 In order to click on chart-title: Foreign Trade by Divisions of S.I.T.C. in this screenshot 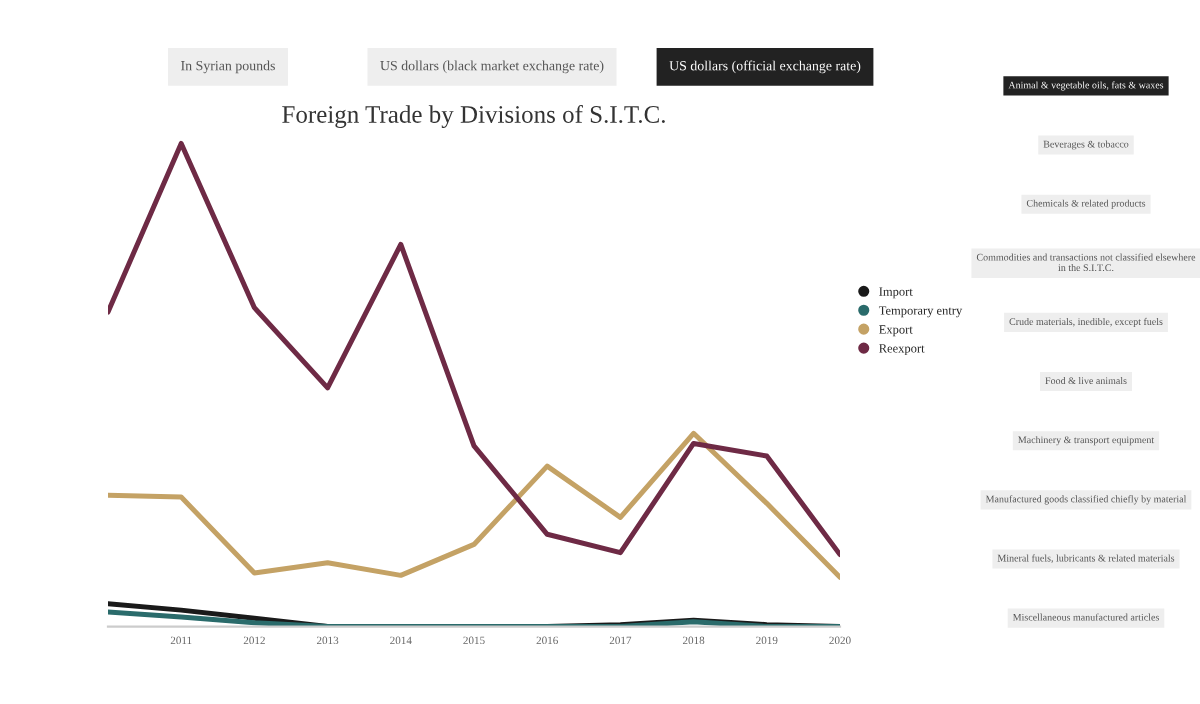, I will do `click(473, 117)`.